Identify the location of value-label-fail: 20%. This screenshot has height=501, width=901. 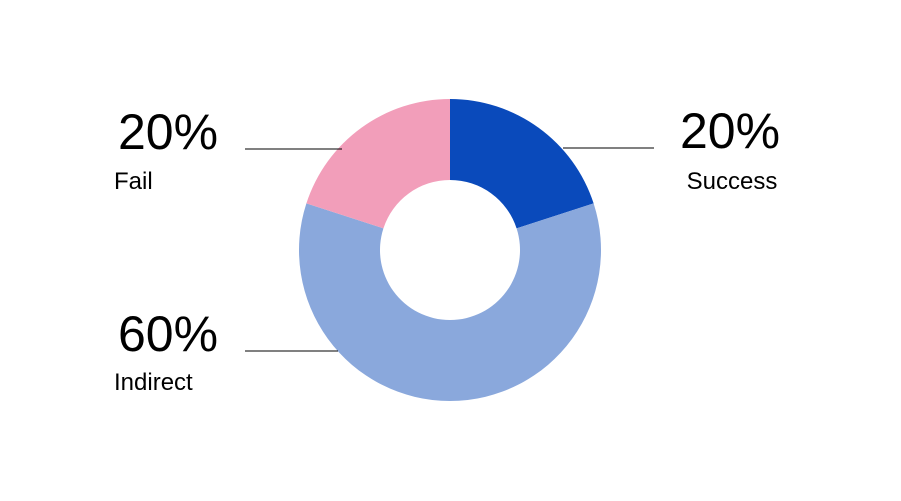
(168, 132).